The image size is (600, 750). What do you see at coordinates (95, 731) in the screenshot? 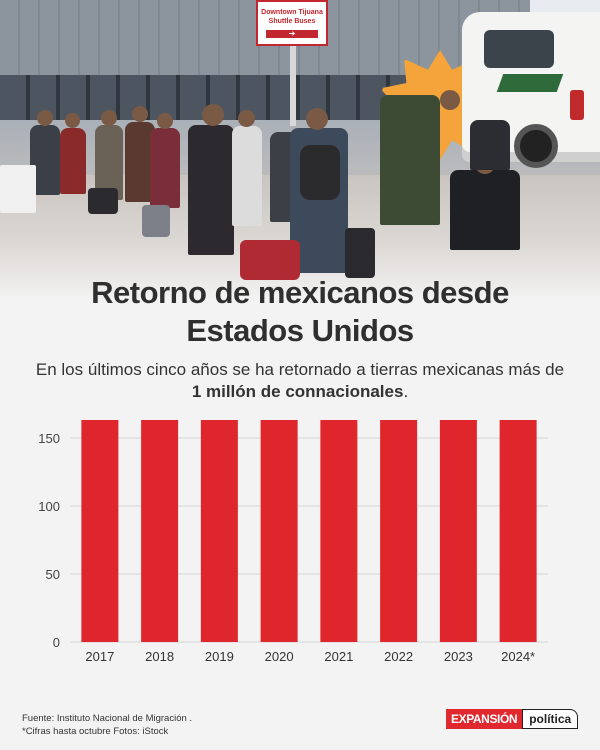
I see `note-text: *Cifras hasta octubre Fotos: iStock` at bounding box center [95, 731].